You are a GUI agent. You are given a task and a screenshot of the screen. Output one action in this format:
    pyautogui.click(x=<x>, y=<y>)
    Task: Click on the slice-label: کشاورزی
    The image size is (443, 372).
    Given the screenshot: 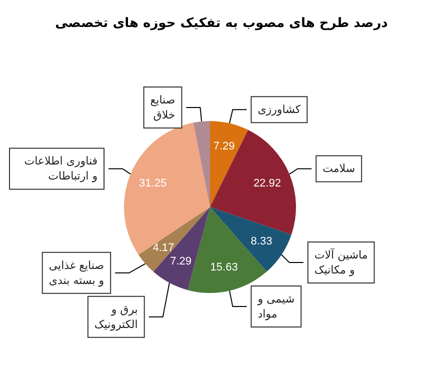 What is the action you would take?
    pyautogui.click(x=280, y=109)
    